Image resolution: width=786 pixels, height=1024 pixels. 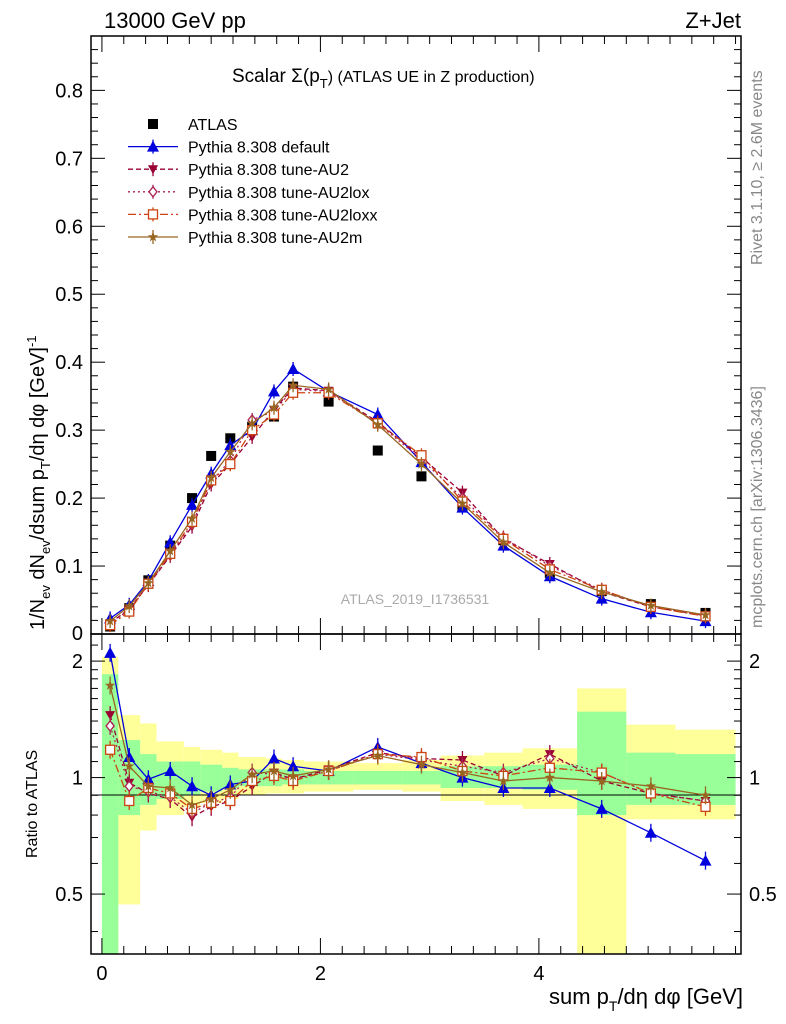 I want to click on xlabel-T: T, so click(x=613, y=1006).